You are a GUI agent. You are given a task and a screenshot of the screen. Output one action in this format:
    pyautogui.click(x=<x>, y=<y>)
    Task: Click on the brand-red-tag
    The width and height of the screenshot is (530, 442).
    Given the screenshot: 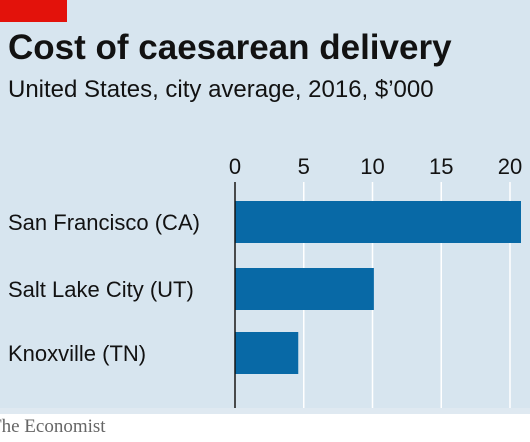 What is the action you would take?
    pyautogui.click(x=33, y=11)
    